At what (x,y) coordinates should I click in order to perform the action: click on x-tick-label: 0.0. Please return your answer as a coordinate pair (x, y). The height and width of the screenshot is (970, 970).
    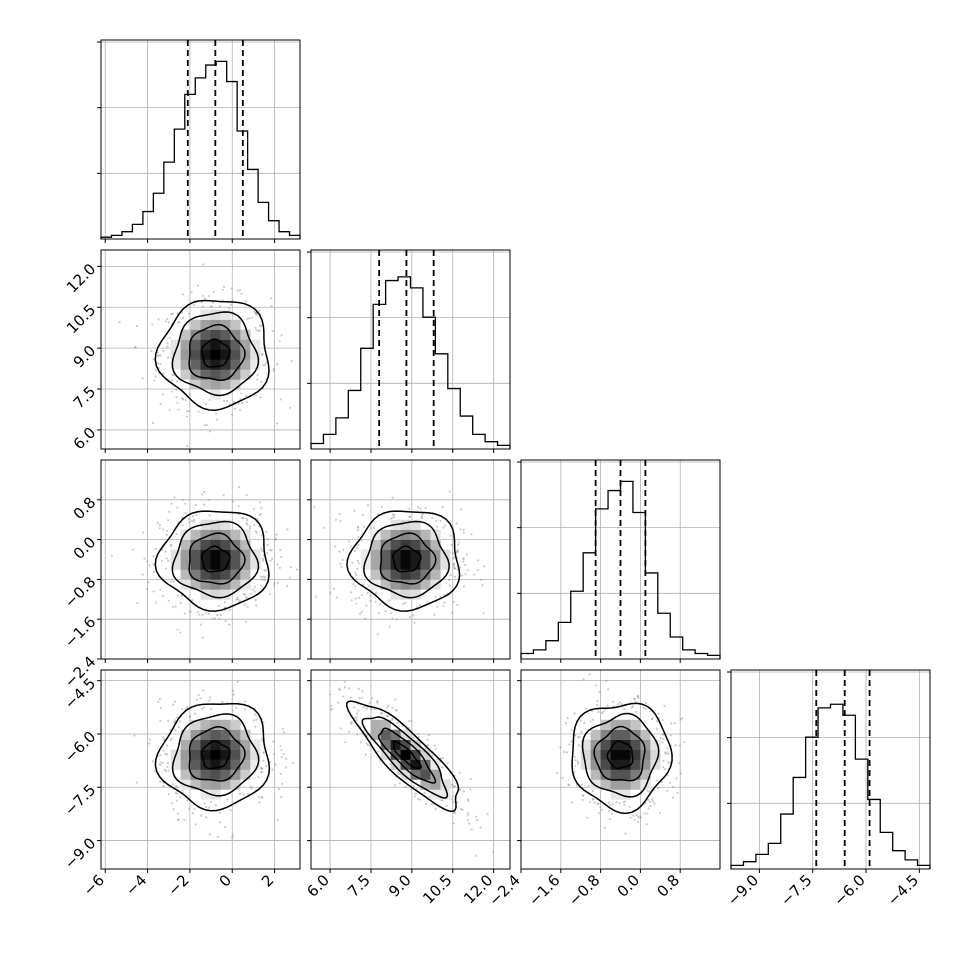
    Looking at the image, I should click on (629, 886).